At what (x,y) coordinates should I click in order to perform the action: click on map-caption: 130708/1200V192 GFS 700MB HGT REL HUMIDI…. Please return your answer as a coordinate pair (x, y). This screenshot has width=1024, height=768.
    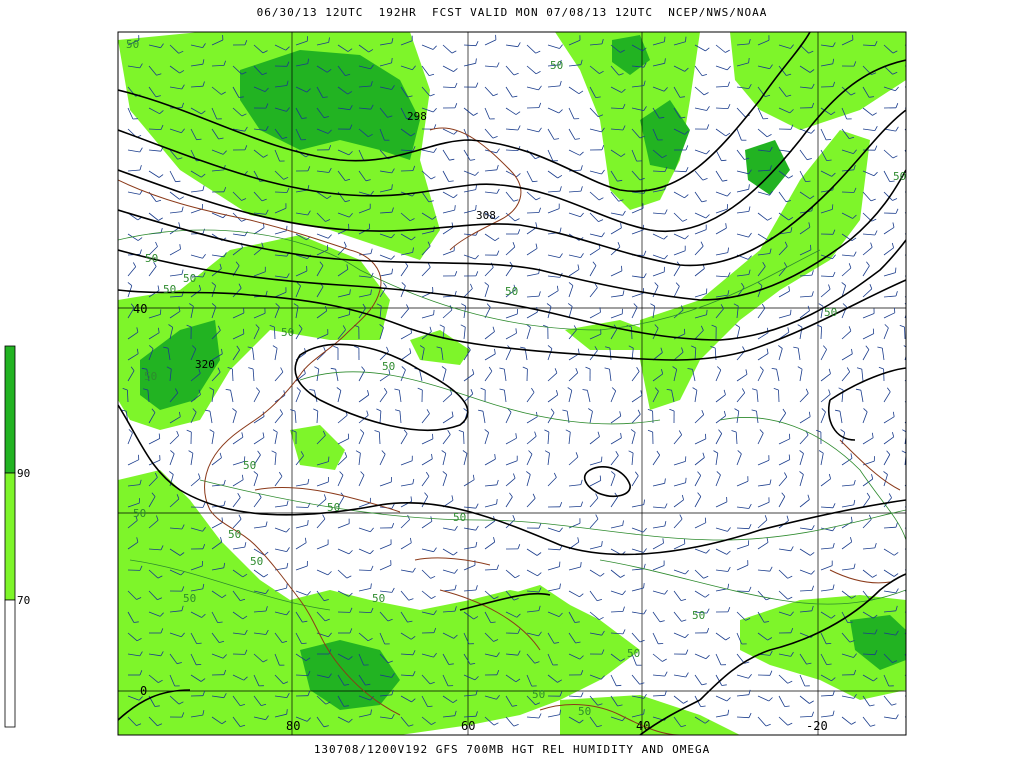
    Looking at the image, I should click on (512, 749).